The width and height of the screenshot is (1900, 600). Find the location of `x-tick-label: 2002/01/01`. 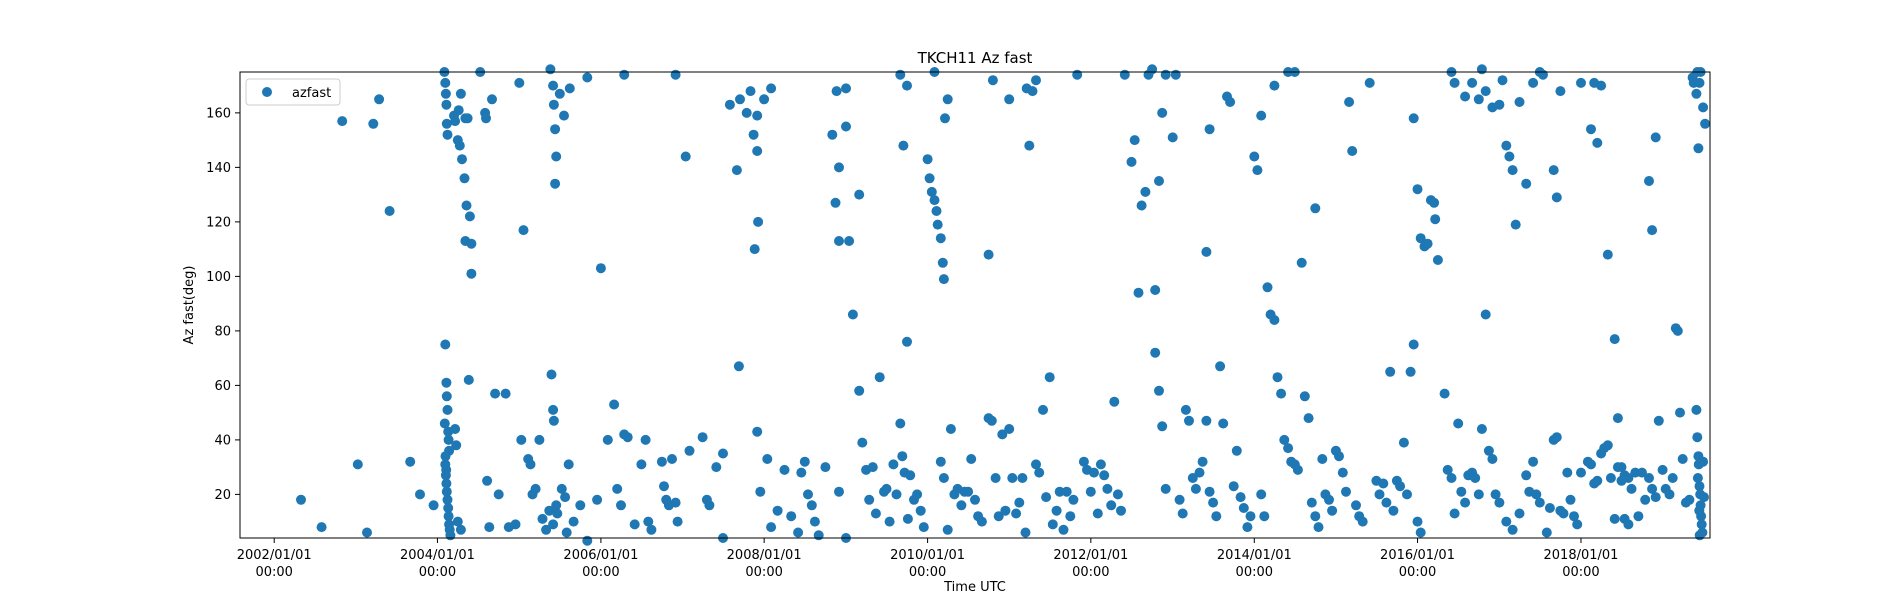

x-tick-label: 2002/01/01 is located at coordinates (274, 555).